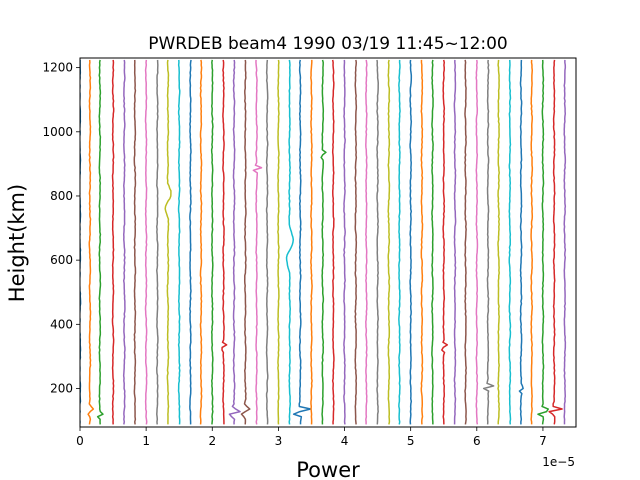  Describe the element at coordinates (17, 243) in the screenshot. I see `y-axis-label: Height(km)` at that location.